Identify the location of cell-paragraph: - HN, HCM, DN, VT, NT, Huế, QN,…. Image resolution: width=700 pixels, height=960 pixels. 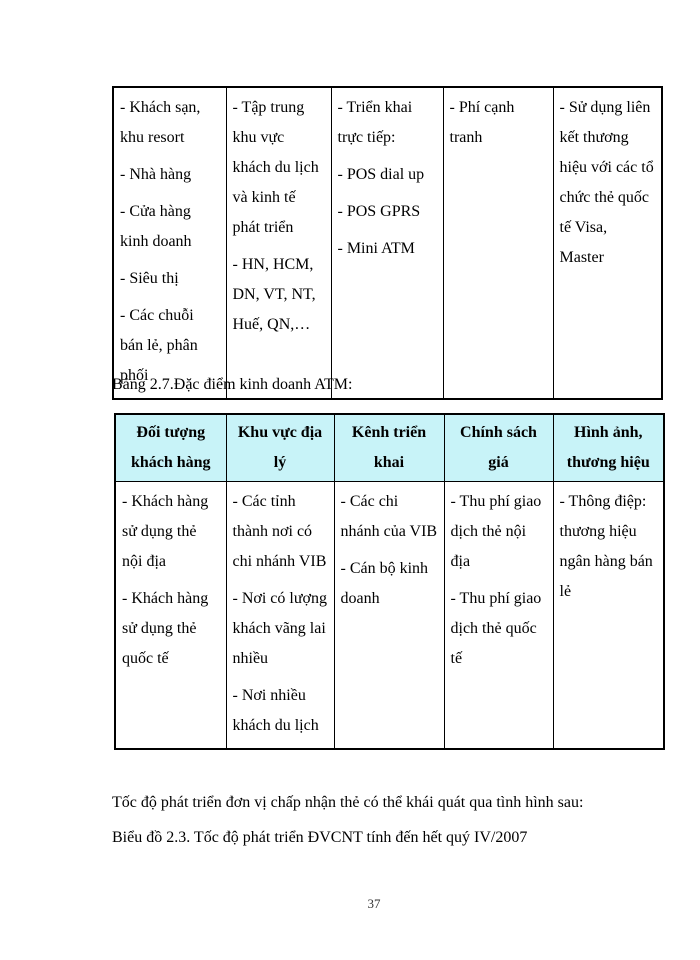
(274, 294).